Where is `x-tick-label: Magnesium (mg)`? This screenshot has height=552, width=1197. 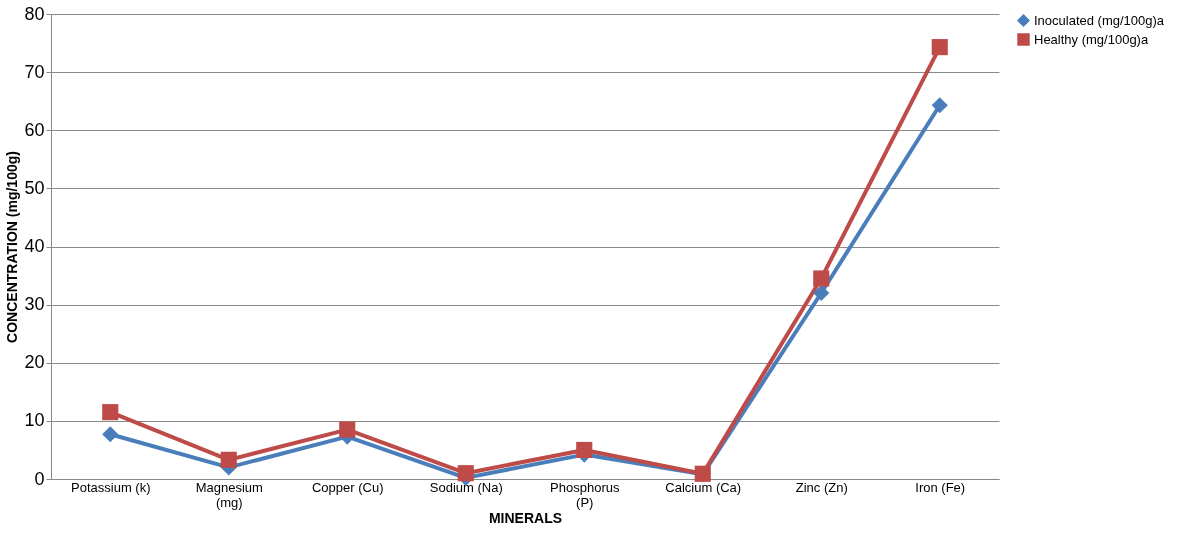 x-tick-label: Magnesium (mg) is located at coordinates (229, 494).